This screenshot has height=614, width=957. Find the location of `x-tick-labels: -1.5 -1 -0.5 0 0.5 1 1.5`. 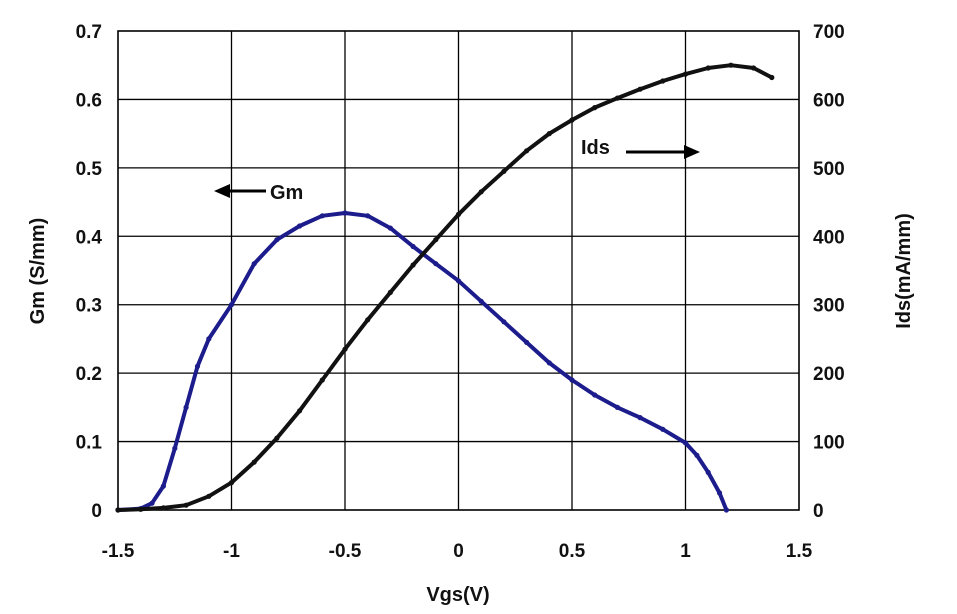

x-tick-labels: -1.5 -1 -0.5 0 0.5 1 1.5 is located at coordinates (457, 551).